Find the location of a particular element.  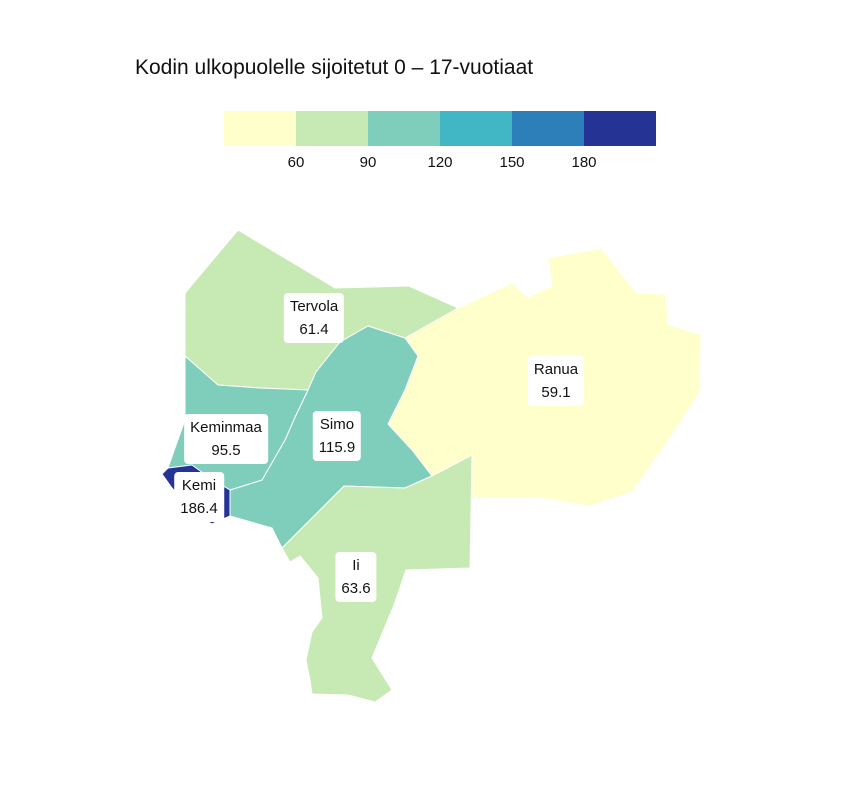

legend-tick: 60 is located at coordinates (296, 162).